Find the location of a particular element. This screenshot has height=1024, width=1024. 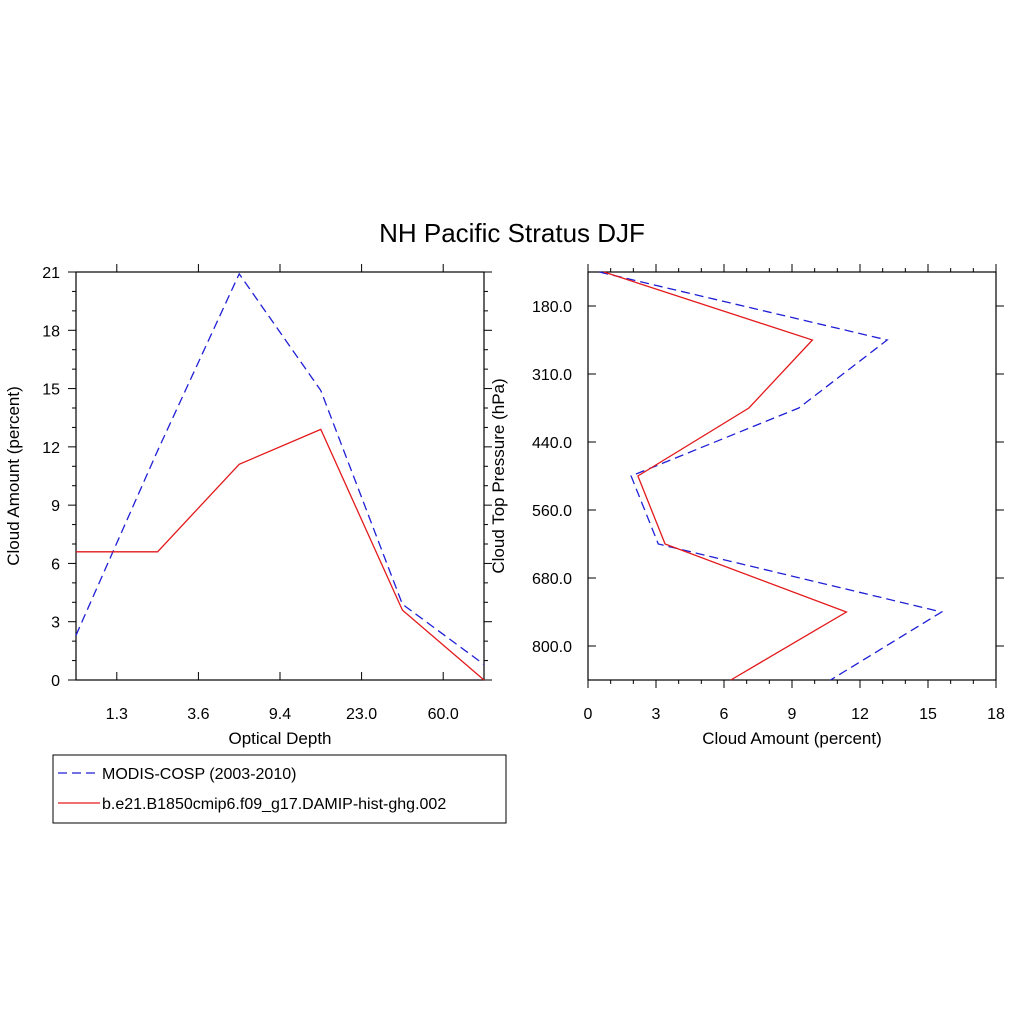

legend-label-modis: MODIS-COSP (2003-2010) is located at coordinates (199, 774).